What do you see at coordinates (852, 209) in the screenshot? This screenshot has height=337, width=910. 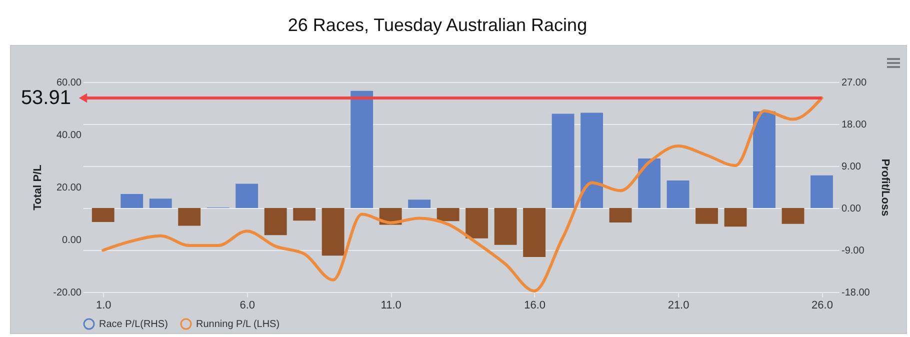 I see `y2-tick-label: 0.00` at bounding box center [852, 209].